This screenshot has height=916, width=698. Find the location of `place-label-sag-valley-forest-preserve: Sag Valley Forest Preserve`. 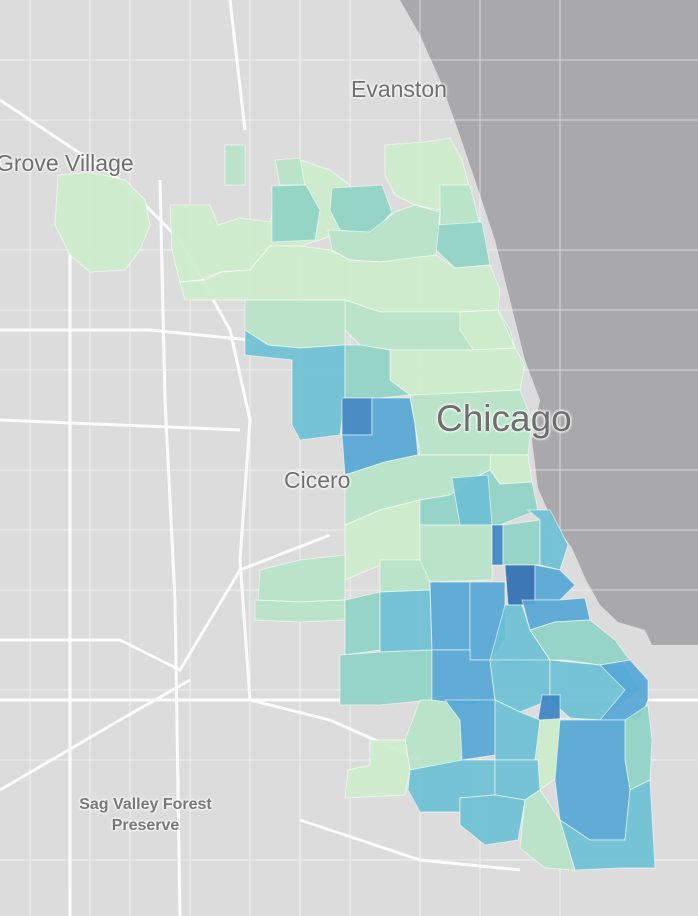

place-label-sag-valley-forest-preserve: Sag Valley Forest Preserve is located at coordinates (145, 815).